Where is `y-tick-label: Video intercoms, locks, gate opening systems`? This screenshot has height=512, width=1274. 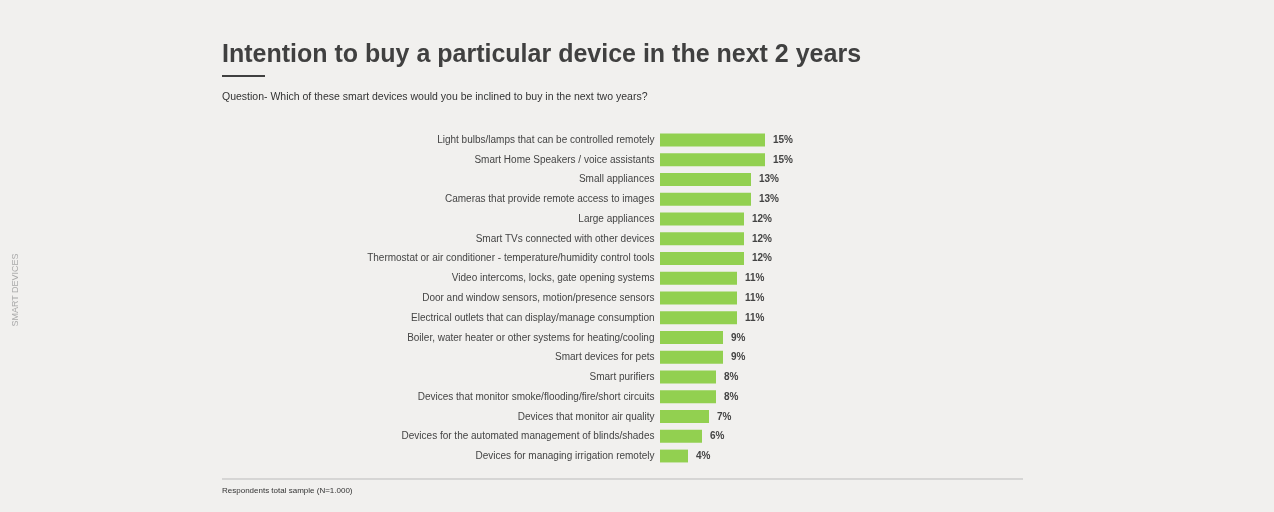
y-tick-label: Video intercoms, locks, gate opening systems is located at coordinates (553, 278).